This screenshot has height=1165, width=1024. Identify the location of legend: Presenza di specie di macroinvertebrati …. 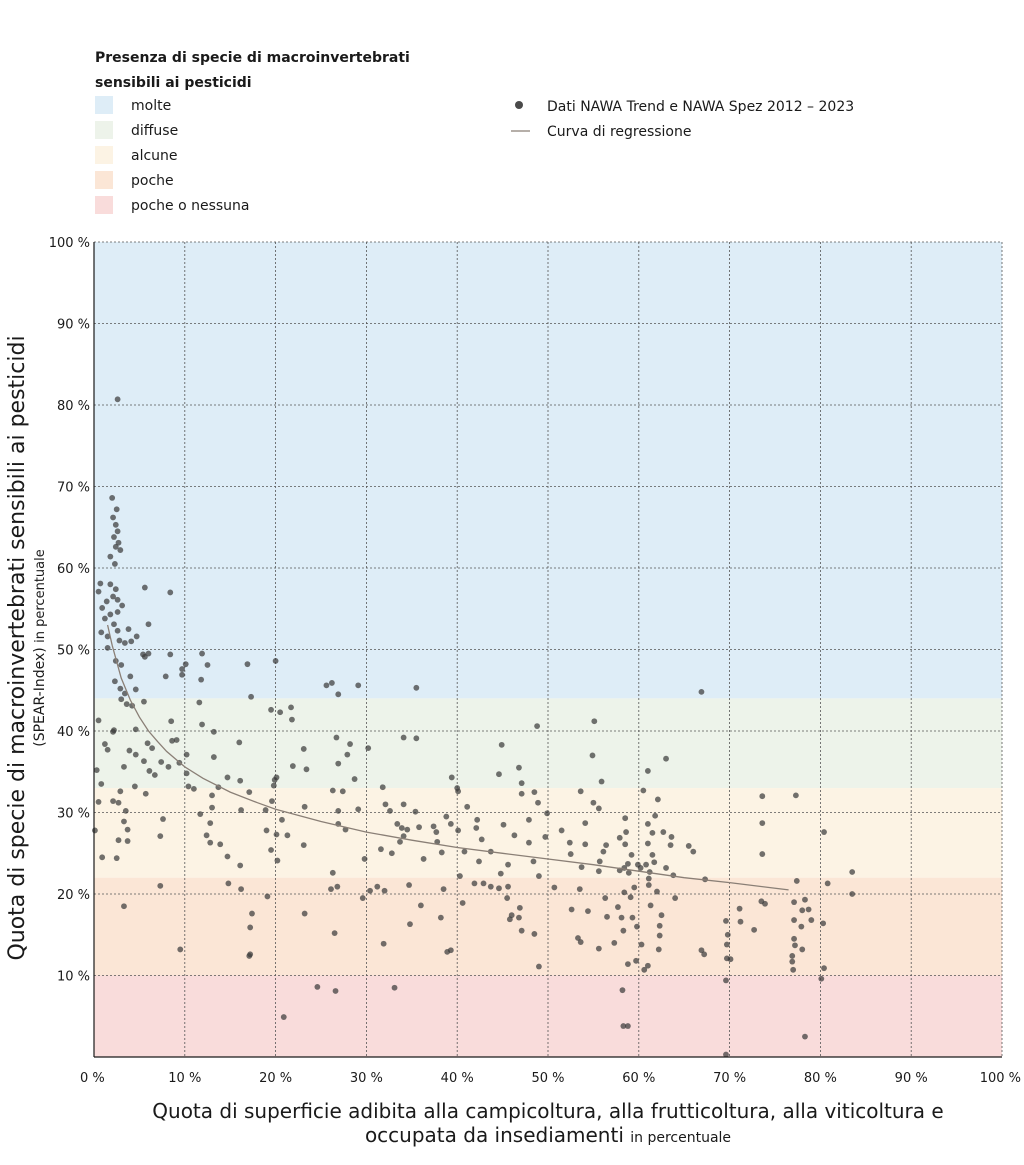
(474, 132).